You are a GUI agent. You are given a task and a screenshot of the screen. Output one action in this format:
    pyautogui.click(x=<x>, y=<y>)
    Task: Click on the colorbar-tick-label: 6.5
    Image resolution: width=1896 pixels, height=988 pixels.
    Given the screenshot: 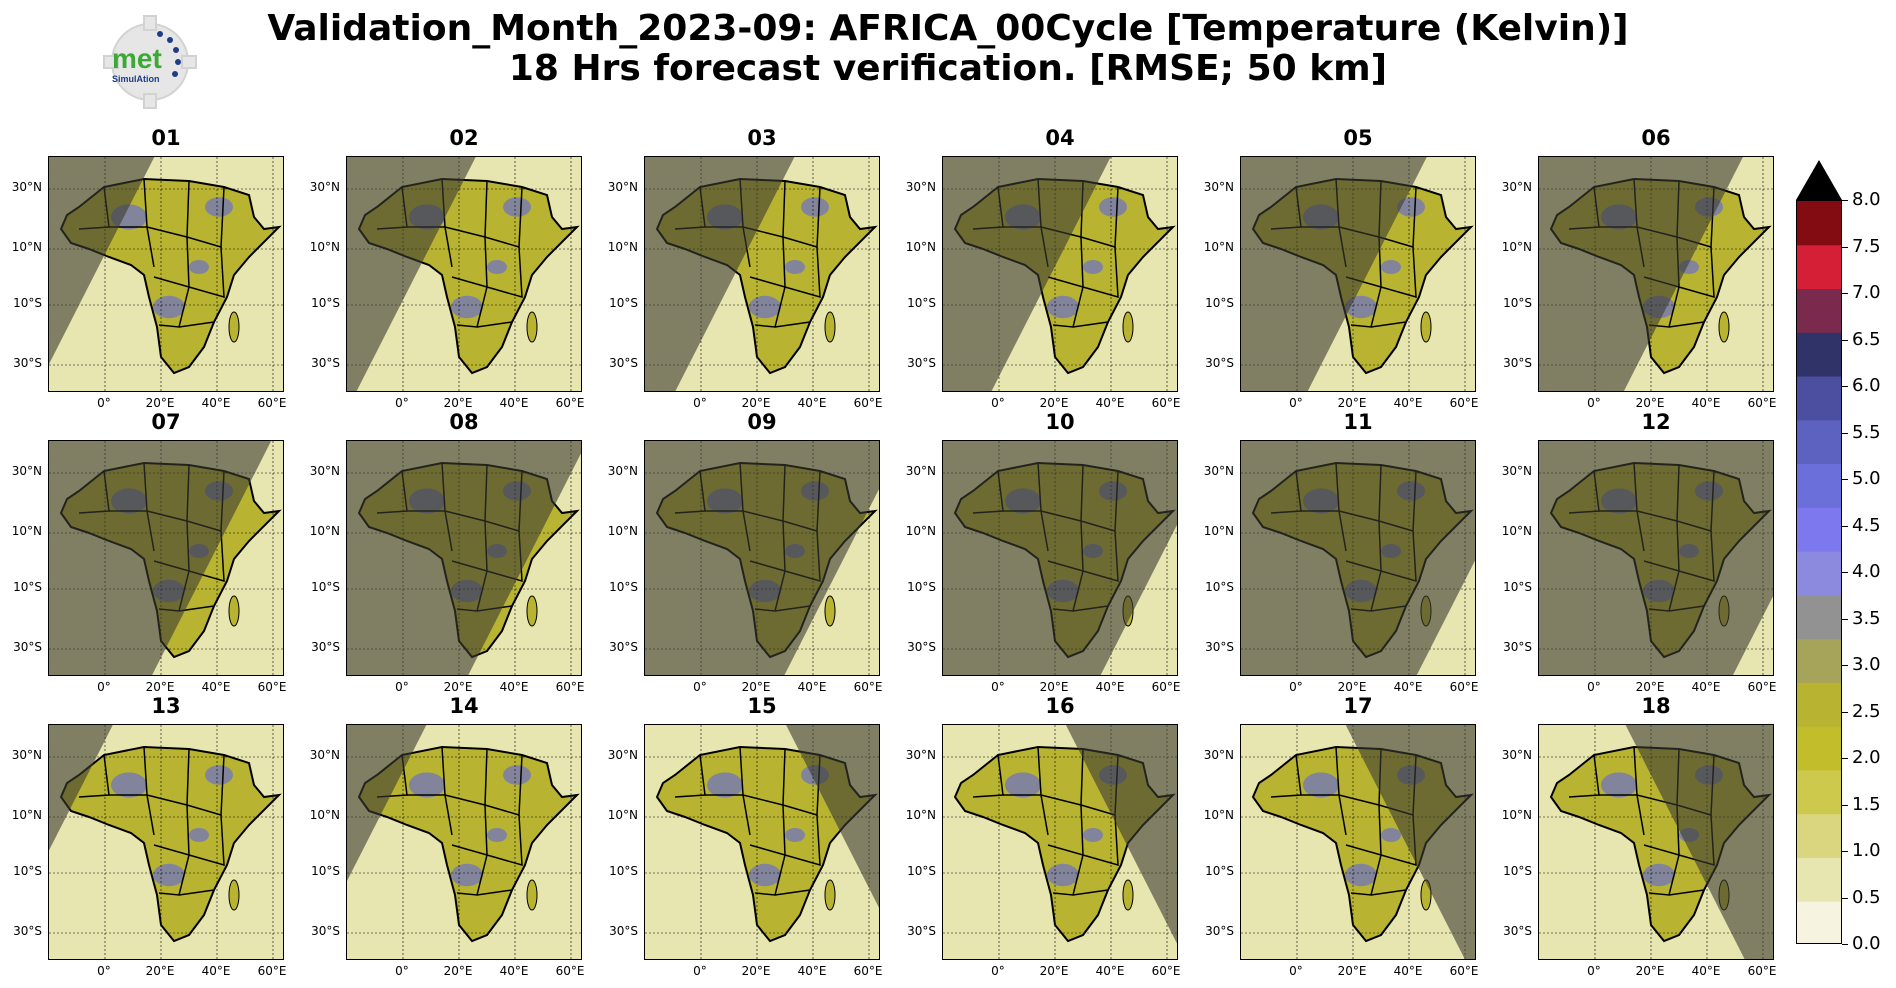 What is the action you would take?
    pyautogui.click(x=1866, y=339)
    